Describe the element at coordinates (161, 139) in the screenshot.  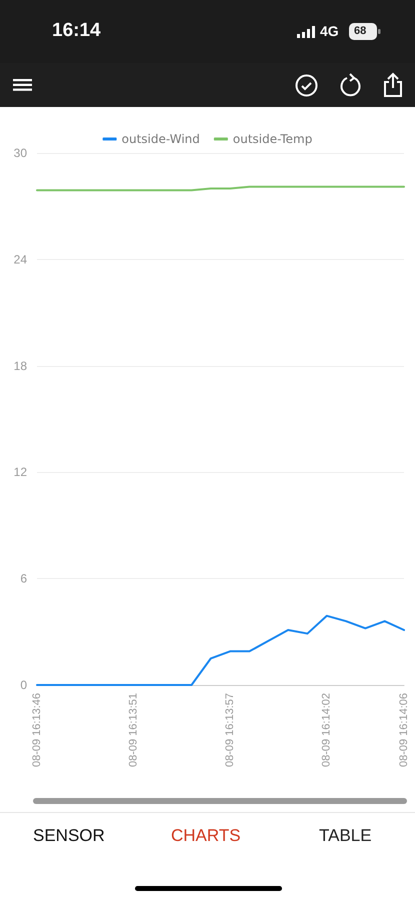
I see `legend-label: outside-Wind` at that location.